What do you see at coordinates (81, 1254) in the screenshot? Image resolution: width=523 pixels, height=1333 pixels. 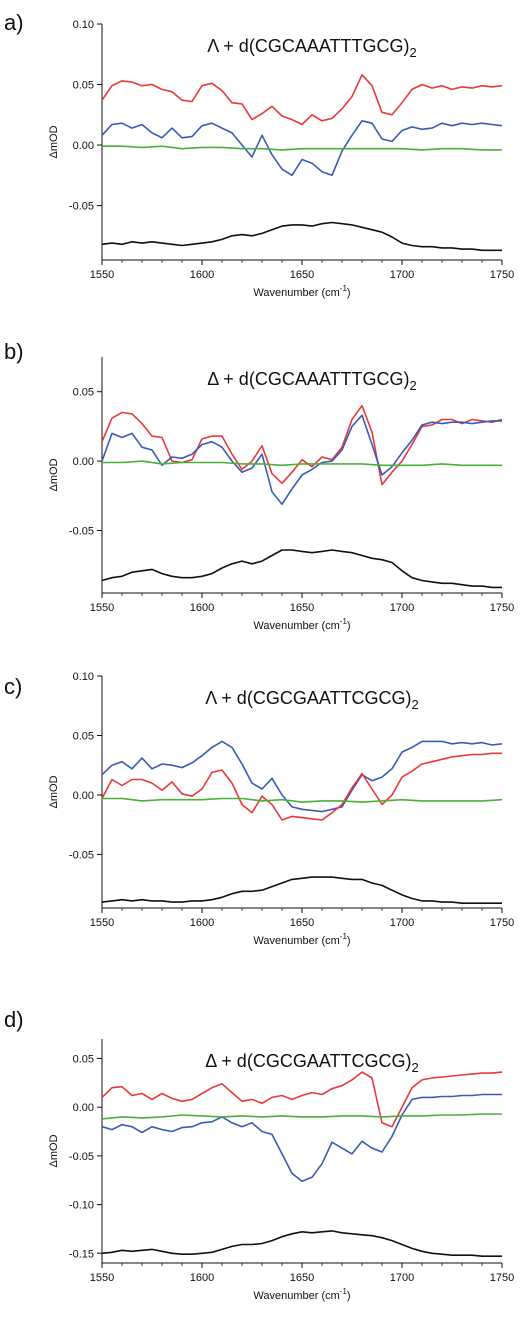 I see `y-tick-label: -0.15` at bounding box center [81, 1254].